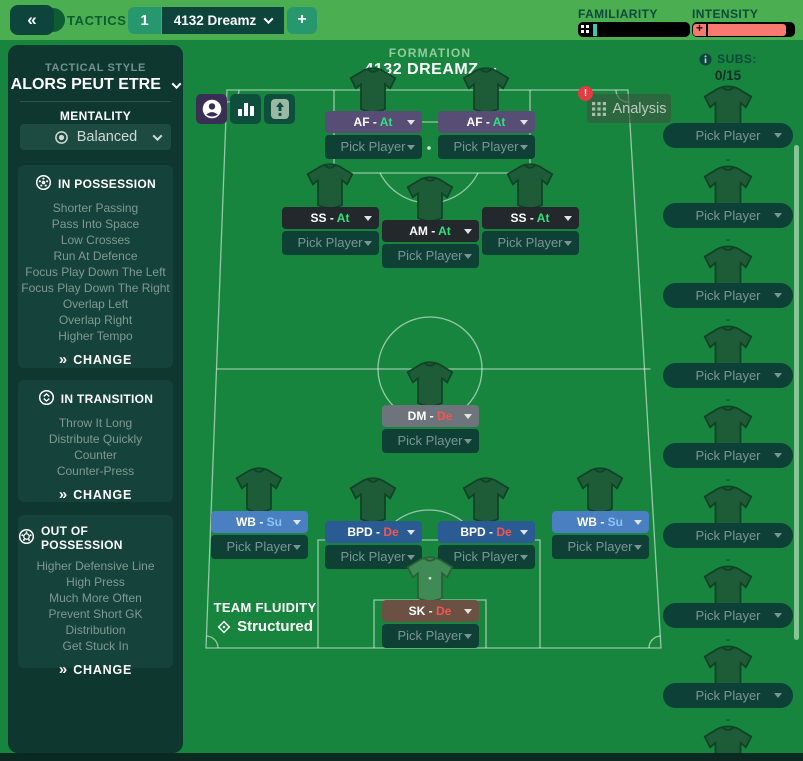  Describe the element at coordinates (61, 137) in the screenshot. I see `mentality-icon` at that location.